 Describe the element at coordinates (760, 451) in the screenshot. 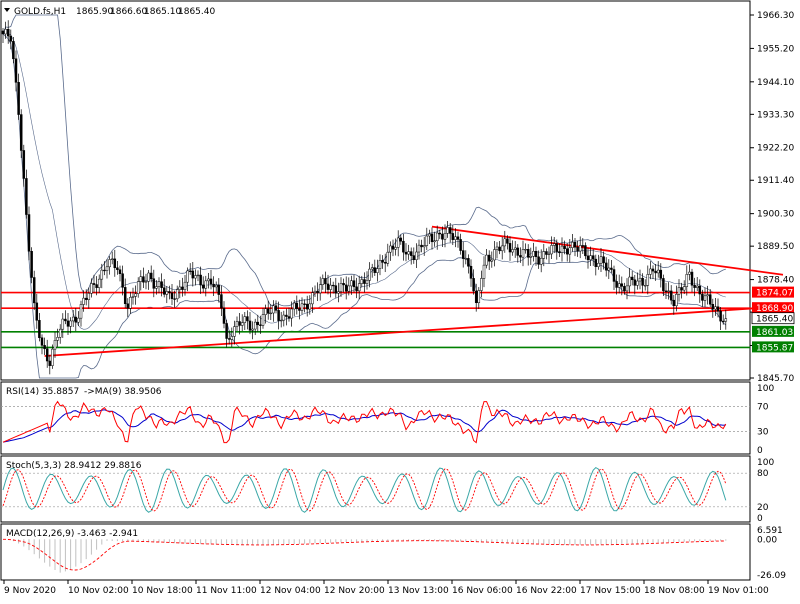

I see `indicator-axis-label: 0` at that location.